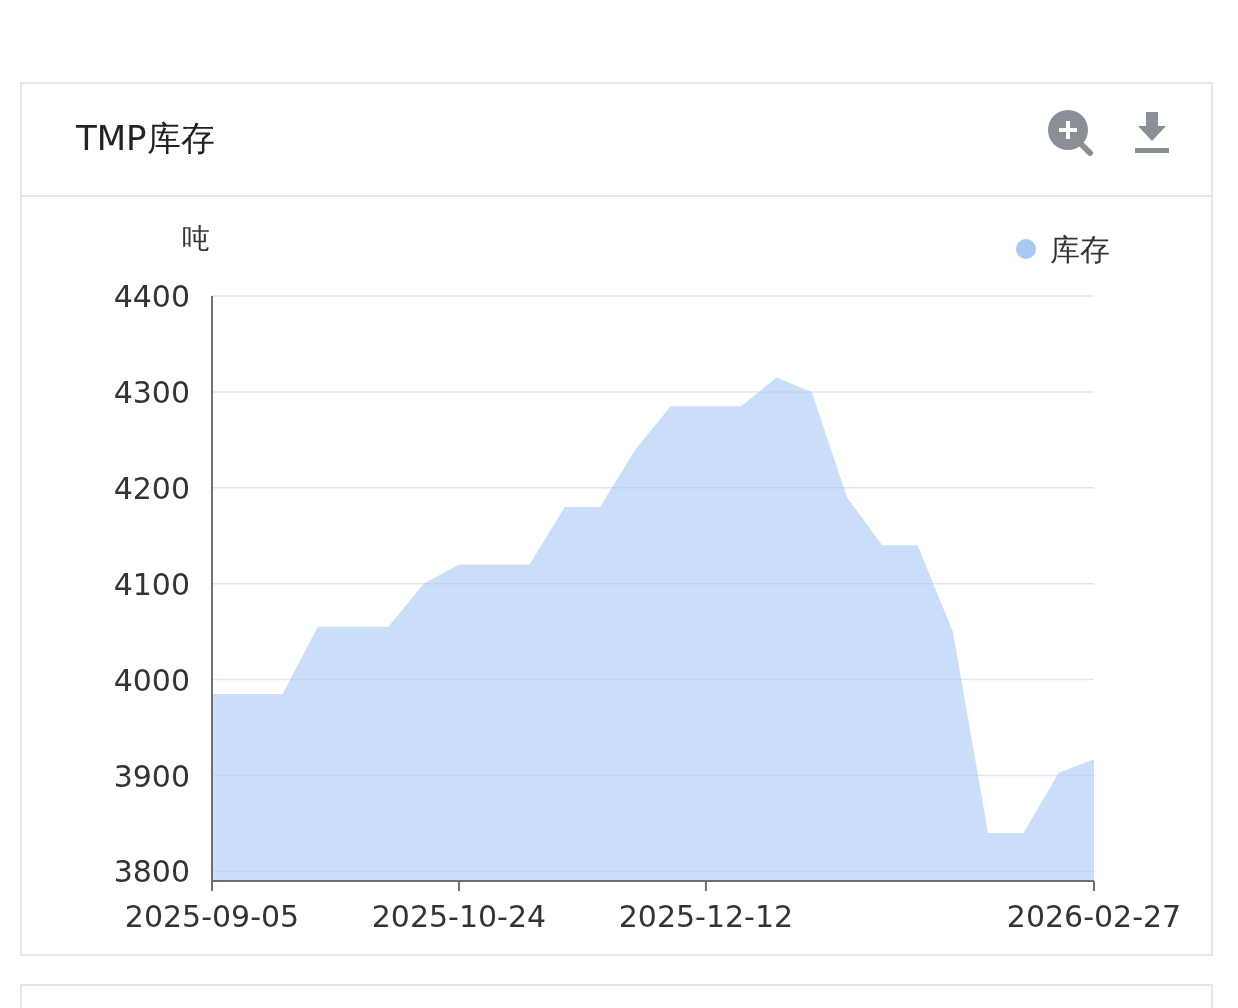 This screenshot has height=1008, width=1238. I want to click on y-tick-label: 4300, so click(151, 392).